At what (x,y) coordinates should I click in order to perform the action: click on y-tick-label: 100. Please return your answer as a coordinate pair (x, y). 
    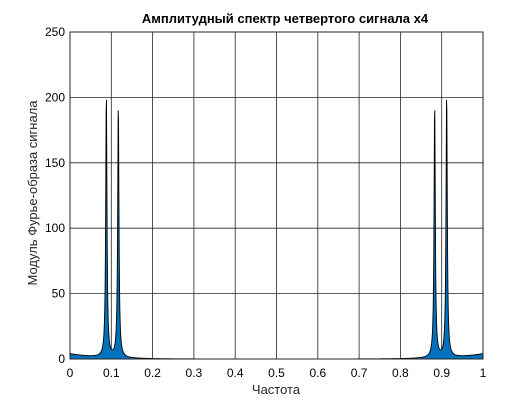
    Looking at the image, I should click on (55, 228).